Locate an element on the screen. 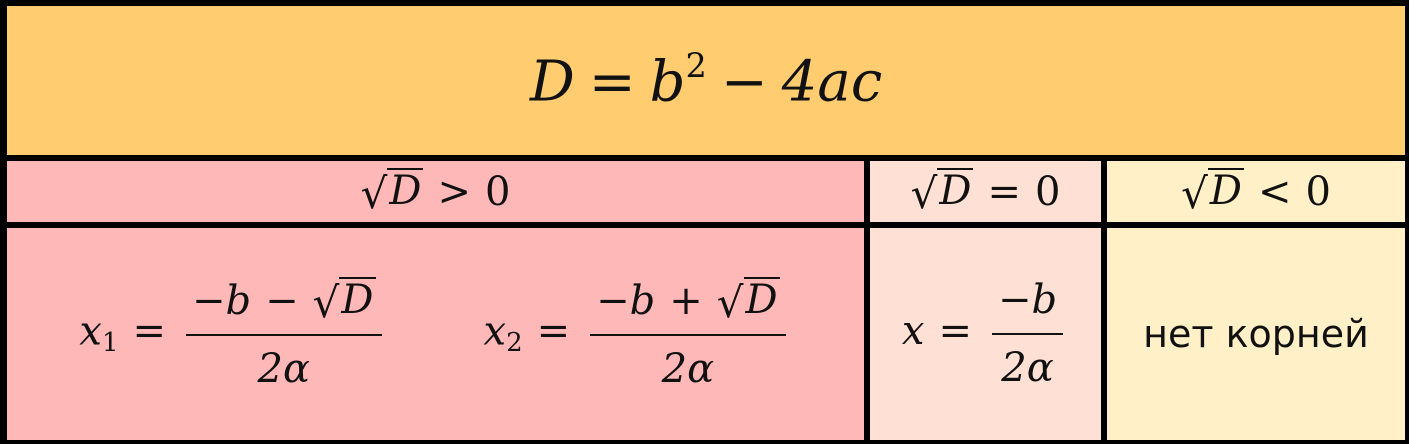 The height and width of the screenshot is (444, 1409). discriminant-formula: D = b2−4ac is located at coordinates (706, 80).